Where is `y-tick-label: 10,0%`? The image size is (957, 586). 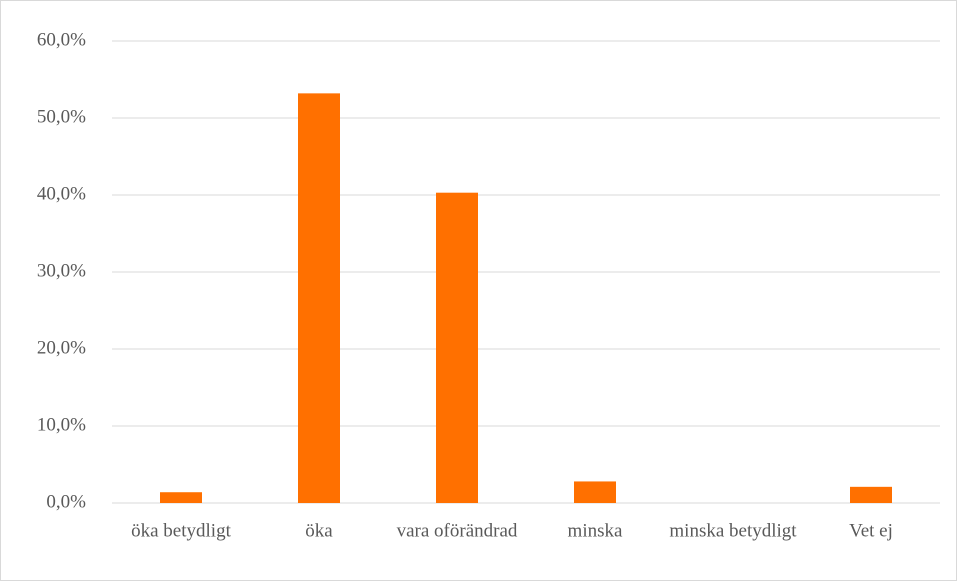
y-tick-label: 10,0% is located at coordinates (61, 424).